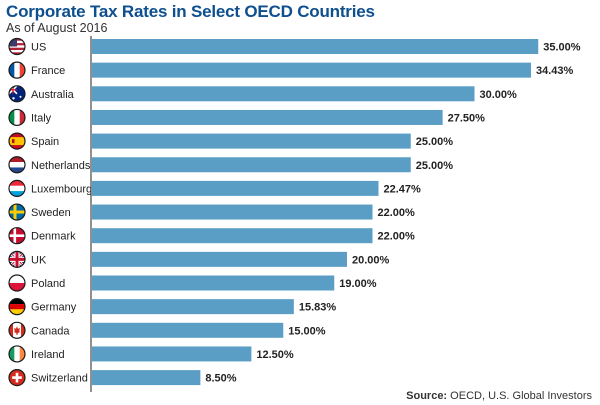  I want to click on netherlands-flag-icon, so click(17, 165).